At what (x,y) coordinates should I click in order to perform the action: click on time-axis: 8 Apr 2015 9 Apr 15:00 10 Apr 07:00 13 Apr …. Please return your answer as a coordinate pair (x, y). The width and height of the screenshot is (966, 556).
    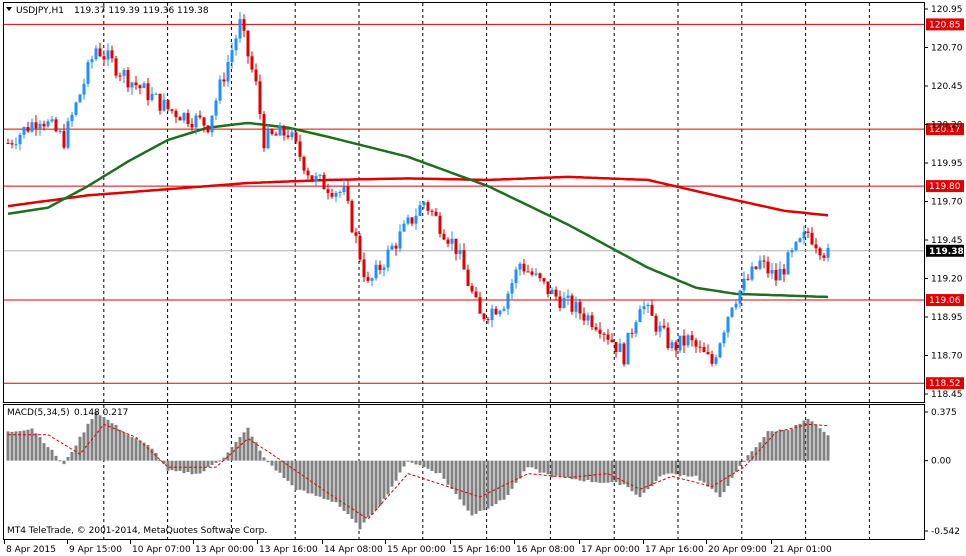
    Looking at the image, I should click on (418, 547).